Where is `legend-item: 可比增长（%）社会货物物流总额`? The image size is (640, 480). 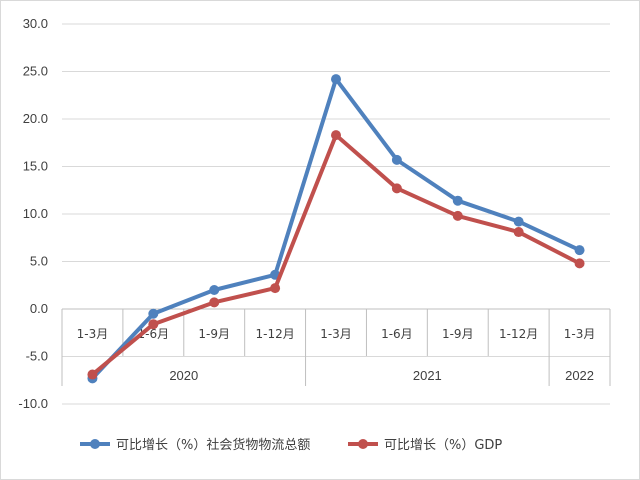 legend-item: 可比增长（%）社会货物物流总额 is located at coordinates (195, 445).